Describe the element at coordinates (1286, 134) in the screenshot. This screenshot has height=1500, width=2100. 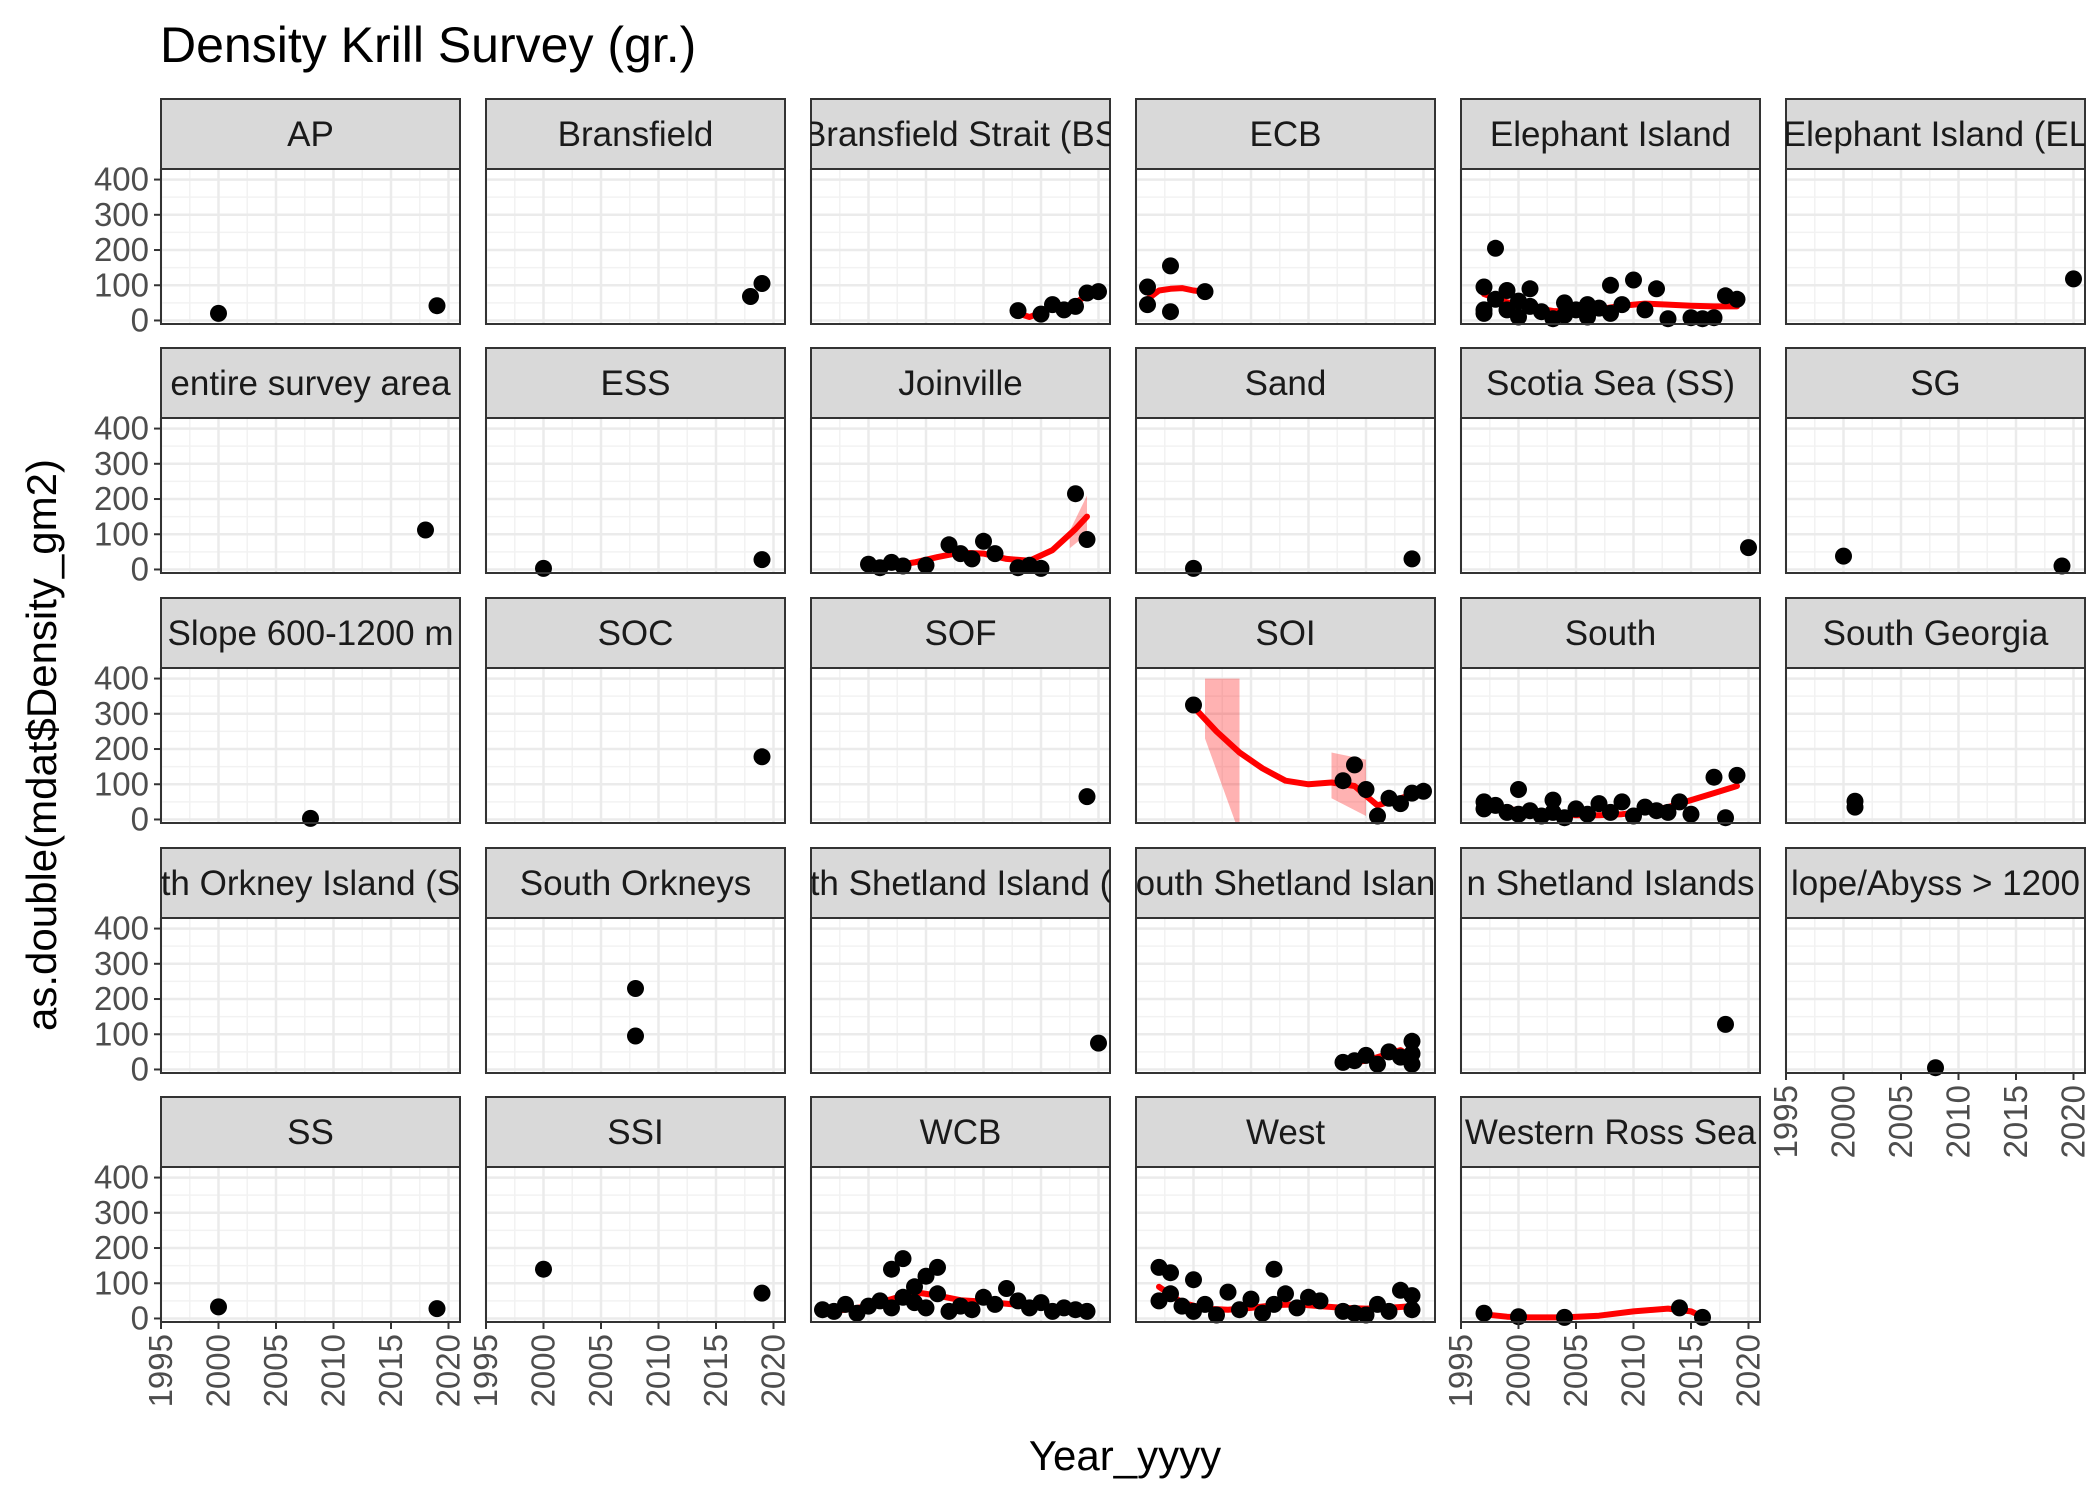
I see `facet-strip-label: ECB` at that location.